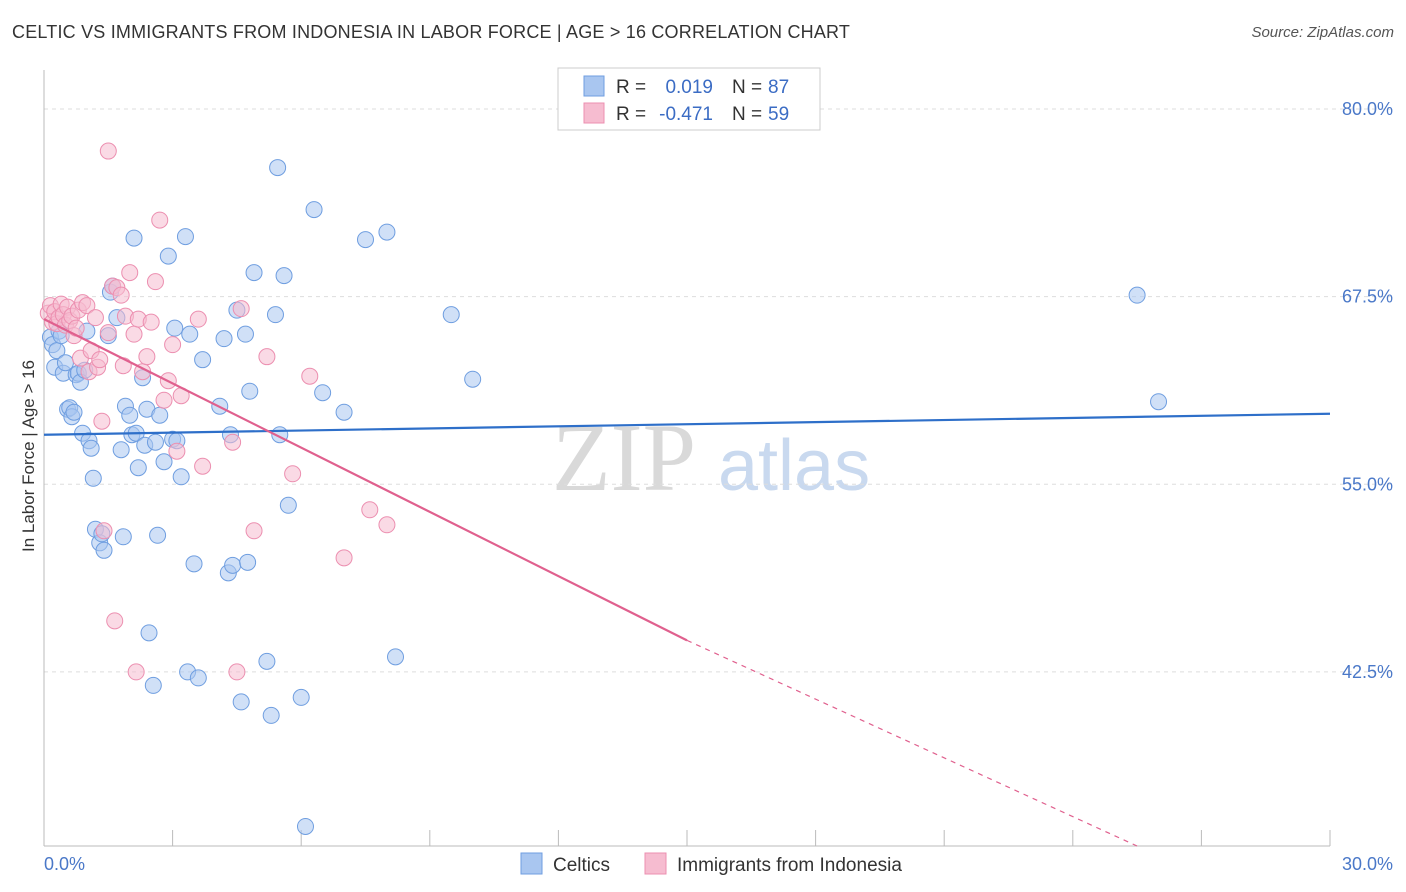  Describe the element at coordinates (624, 457) in the screenshot. I see `watermark-zip: ZIP` at that location.